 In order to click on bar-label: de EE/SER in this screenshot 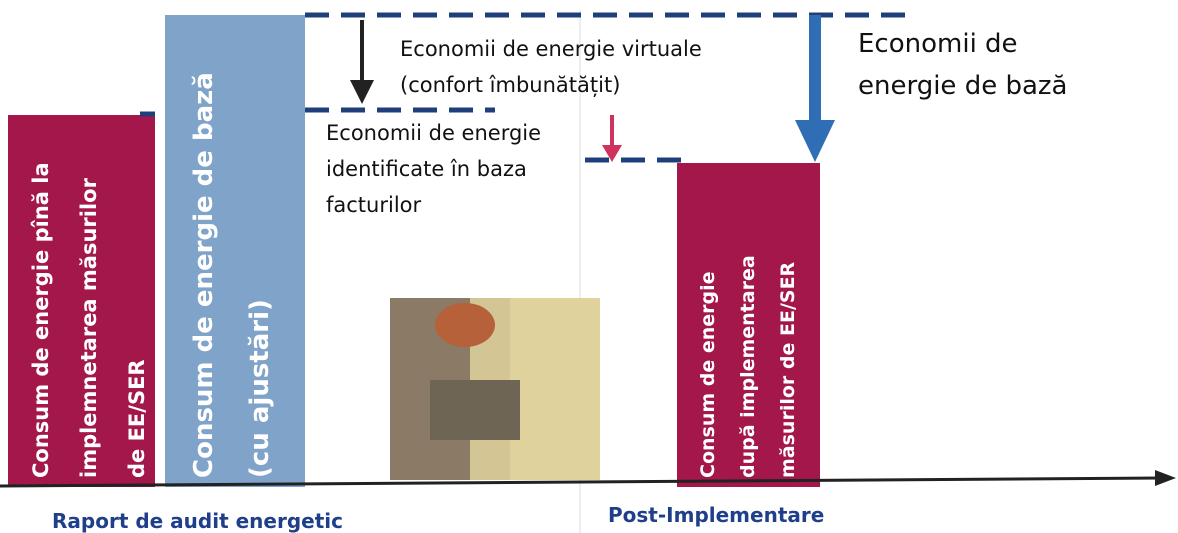, I will do `click(137, 418)`.